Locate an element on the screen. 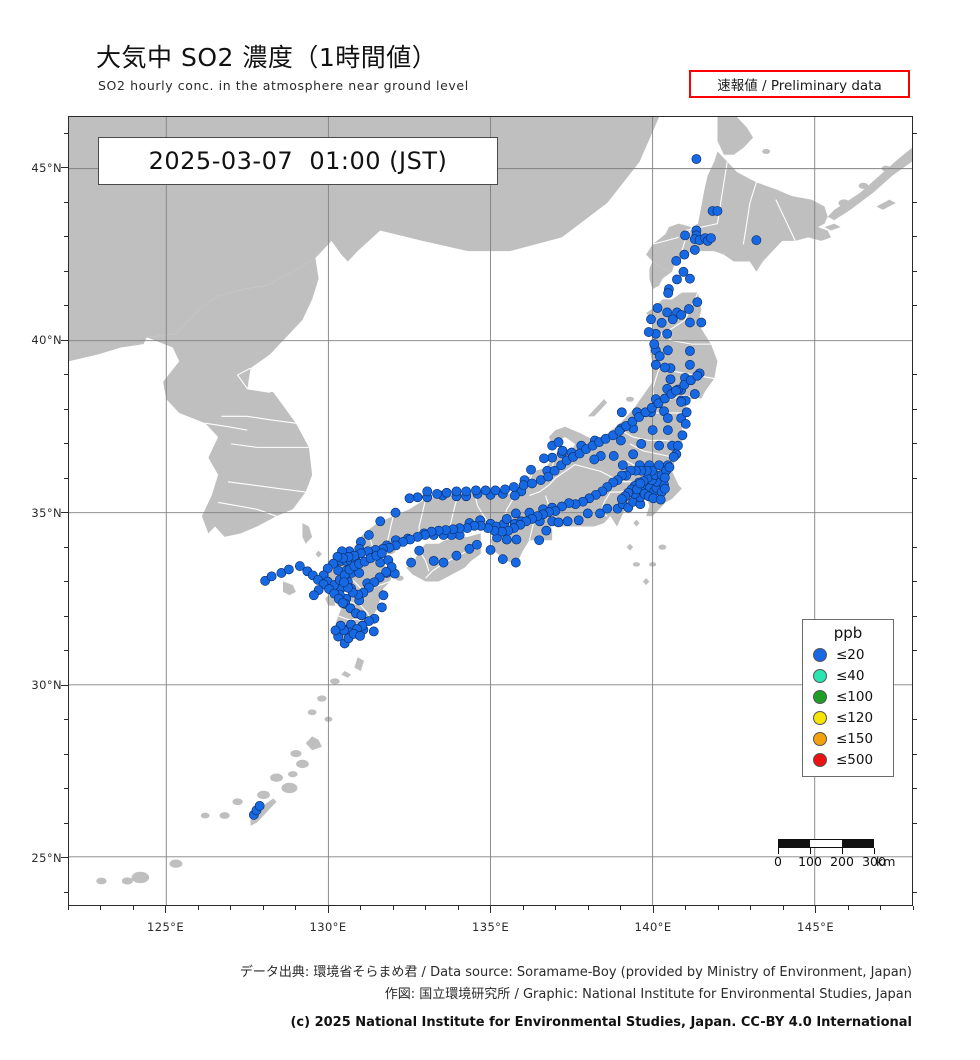  scale-bar-label: 0 is located at coordinates (778, 861).